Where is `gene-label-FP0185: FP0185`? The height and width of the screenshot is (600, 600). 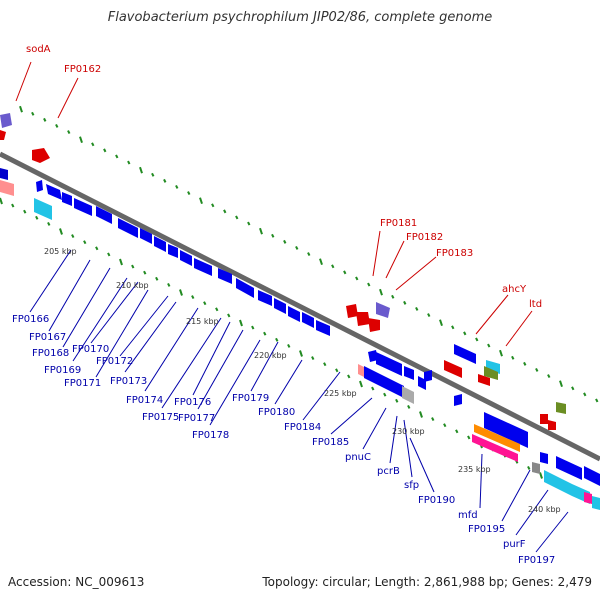
gene-label-FP0185: FP0185 is located at coordinates (330, 442).